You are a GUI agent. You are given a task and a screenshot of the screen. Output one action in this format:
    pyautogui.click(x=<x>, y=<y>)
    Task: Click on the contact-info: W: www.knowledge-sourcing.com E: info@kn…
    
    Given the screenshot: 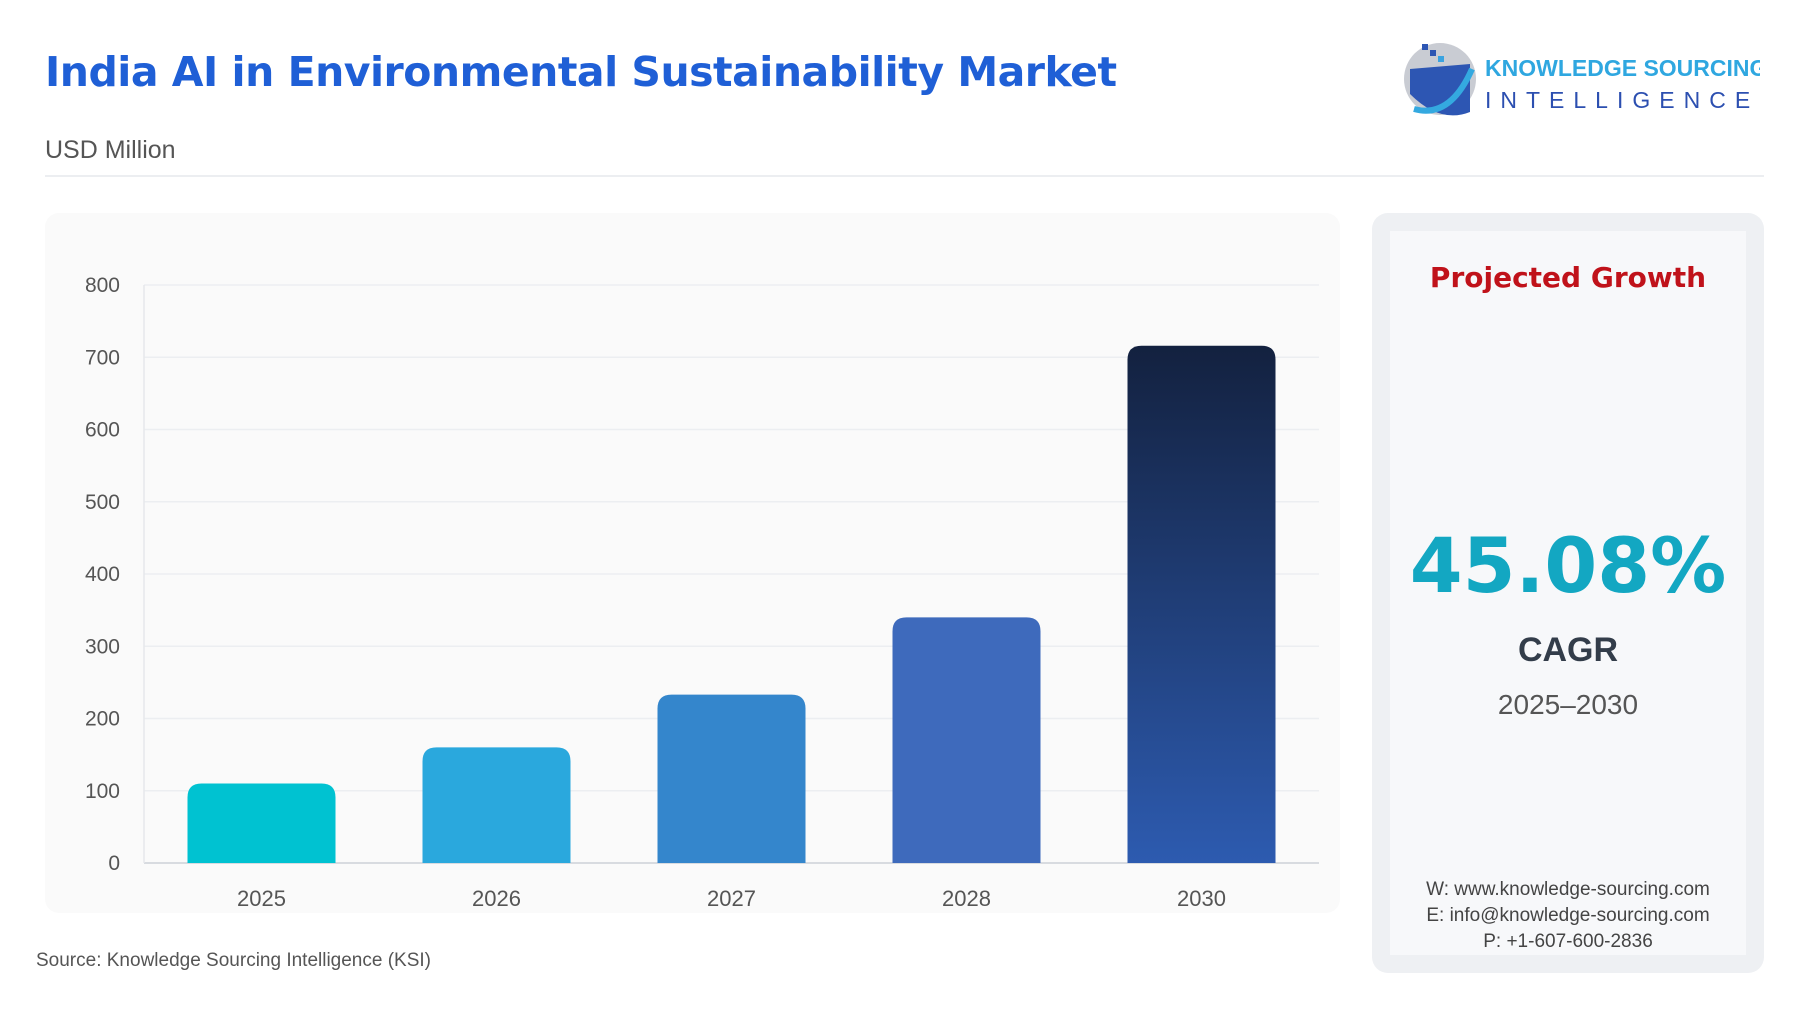 What is the action you would take?
    pyautogui.click(x=1568, y=916)
    